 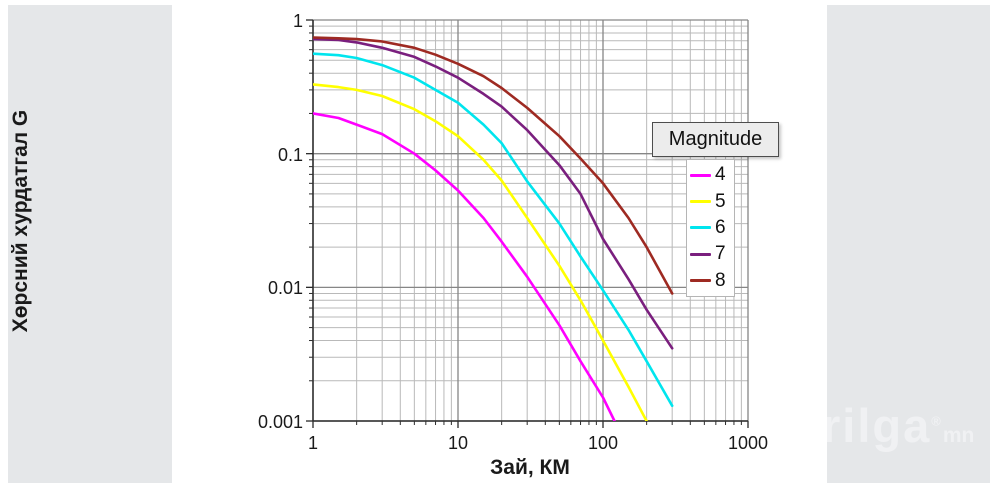 I want to click on legend-item-magnitude-6: 6, so click(x=710, y=228).